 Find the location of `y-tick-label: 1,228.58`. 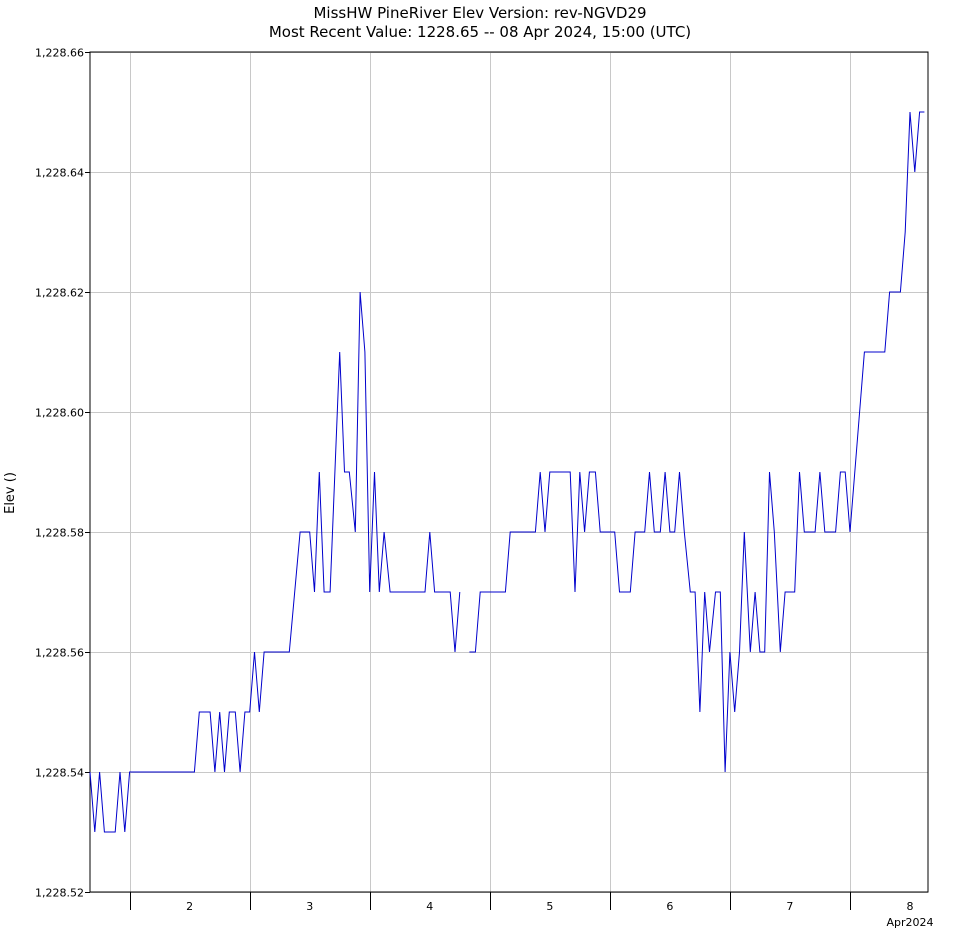

y-tick-label: 1,228.58 is located at coordinates (59, 533).